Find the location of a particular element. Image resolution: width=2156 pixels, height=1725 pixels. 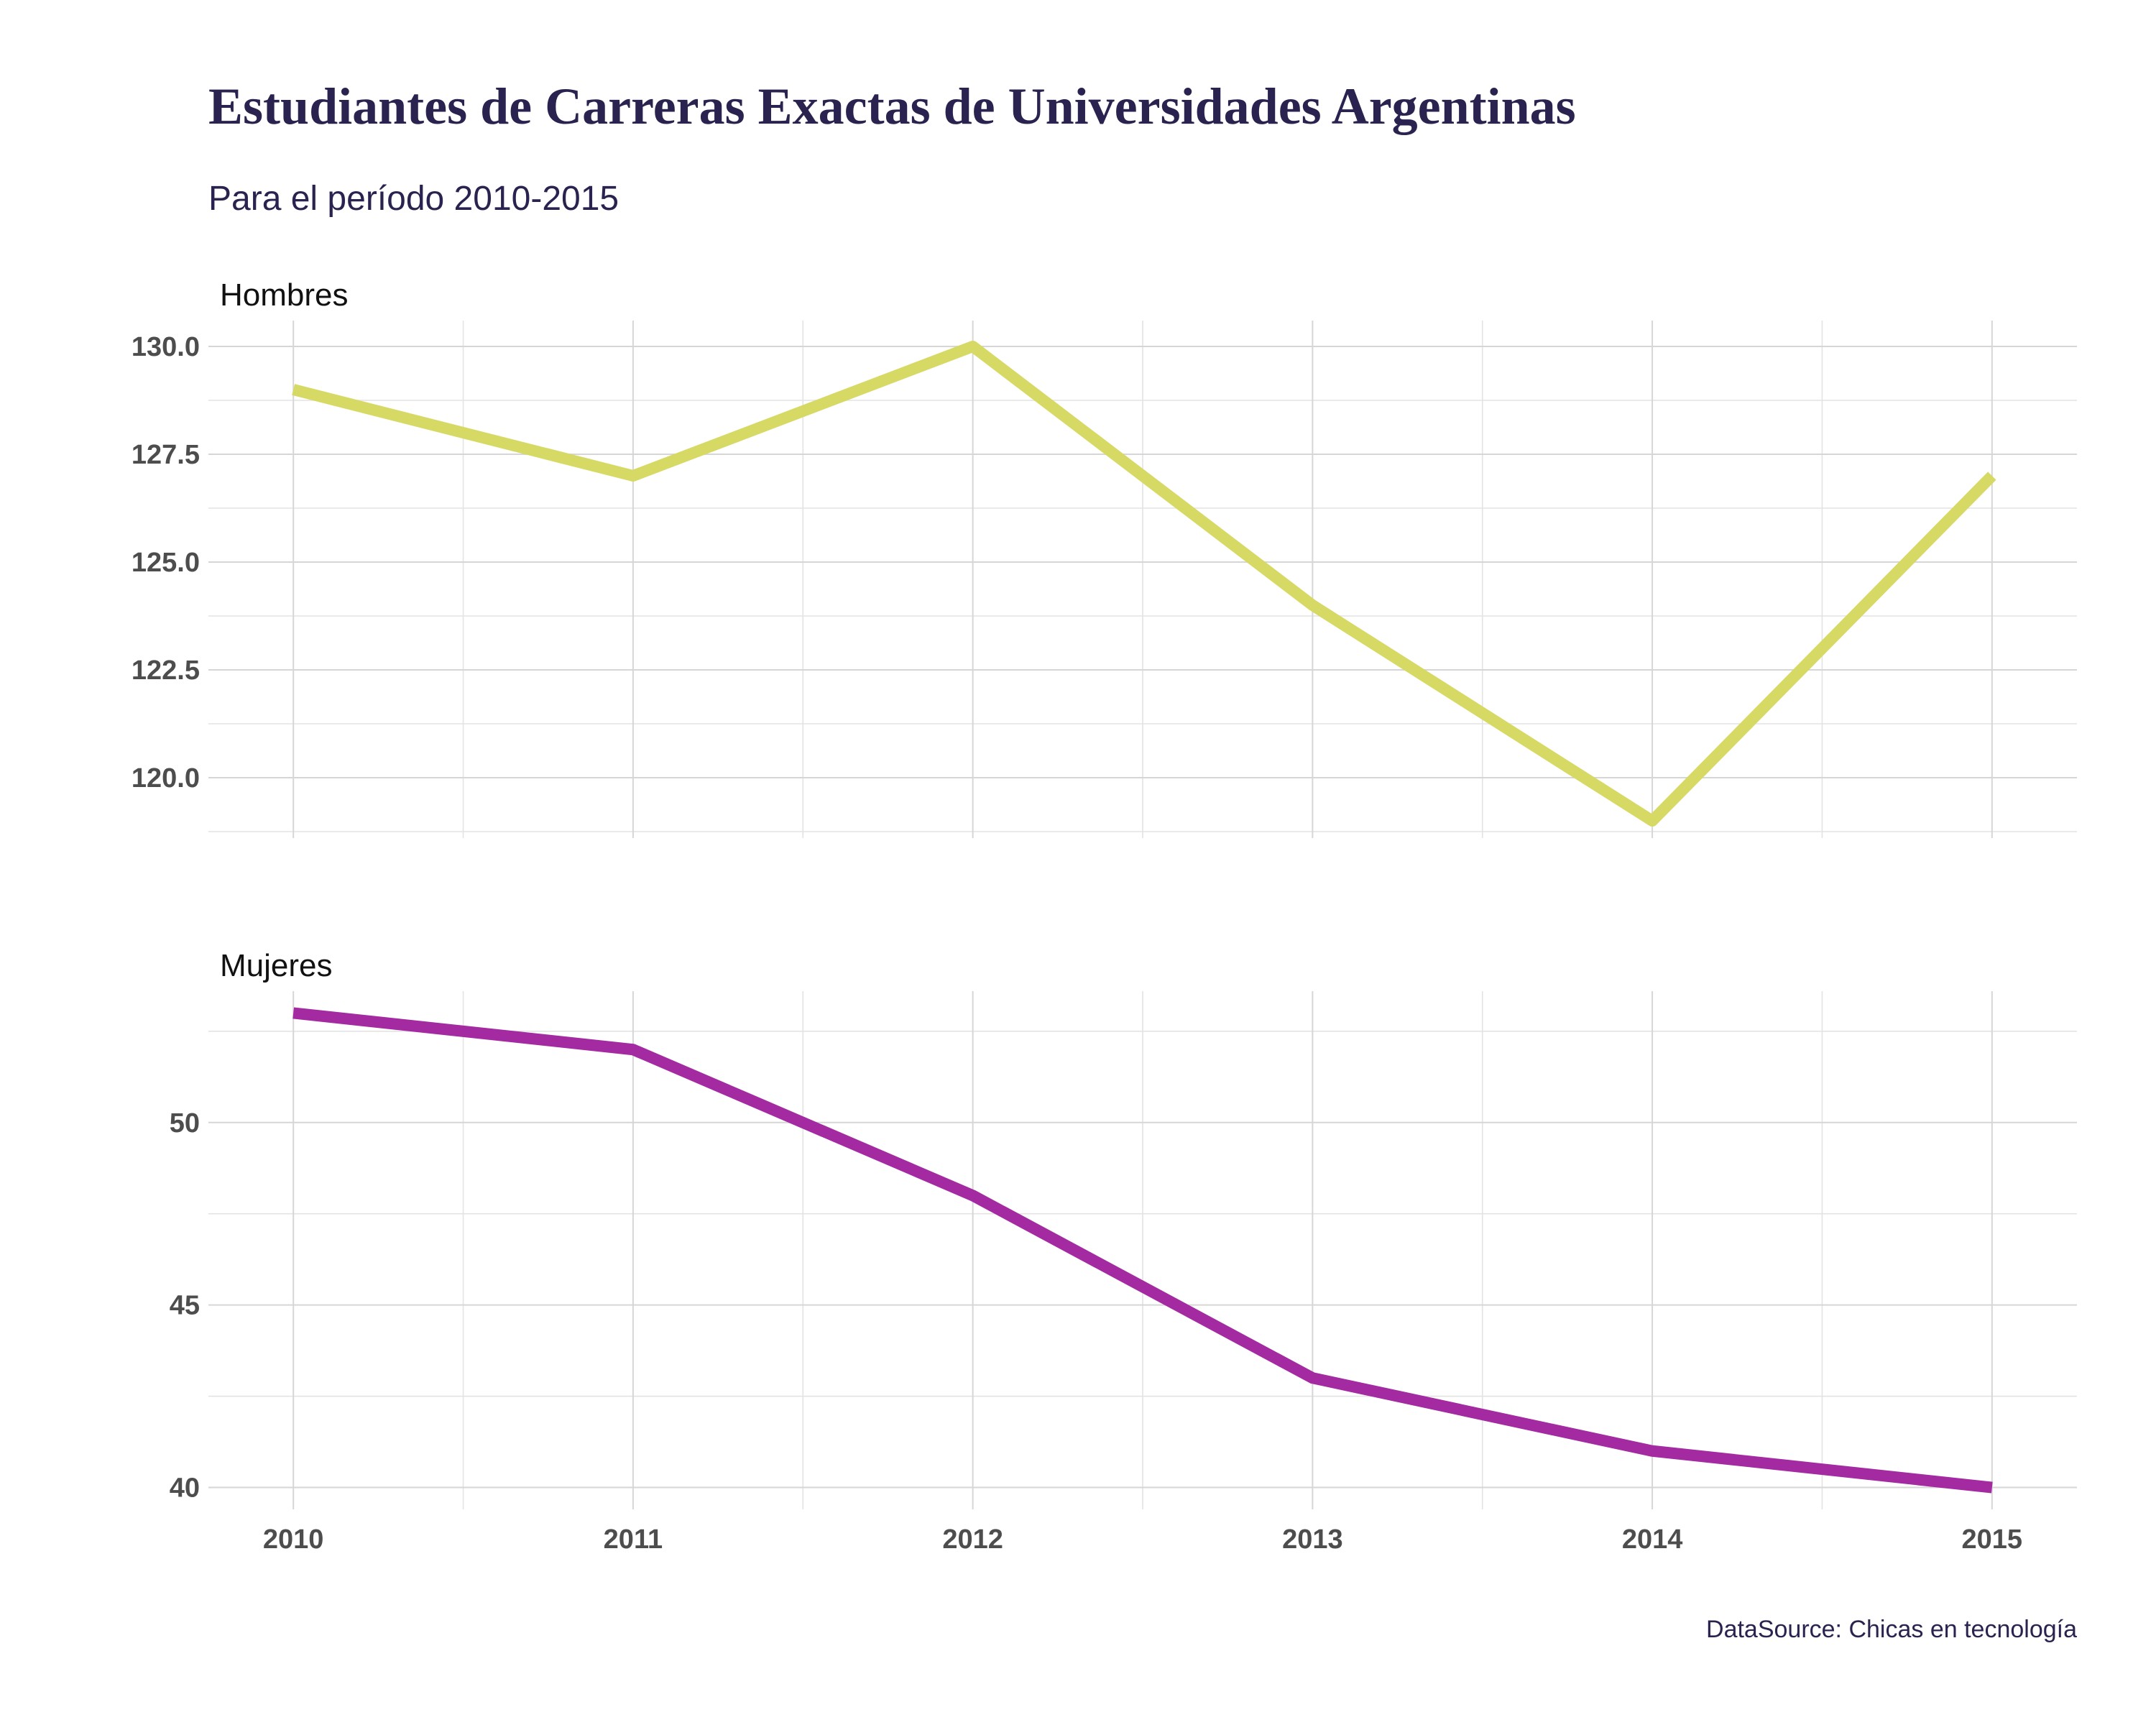

x-tick-label: 2012 is located at coordinates (973, 1539).